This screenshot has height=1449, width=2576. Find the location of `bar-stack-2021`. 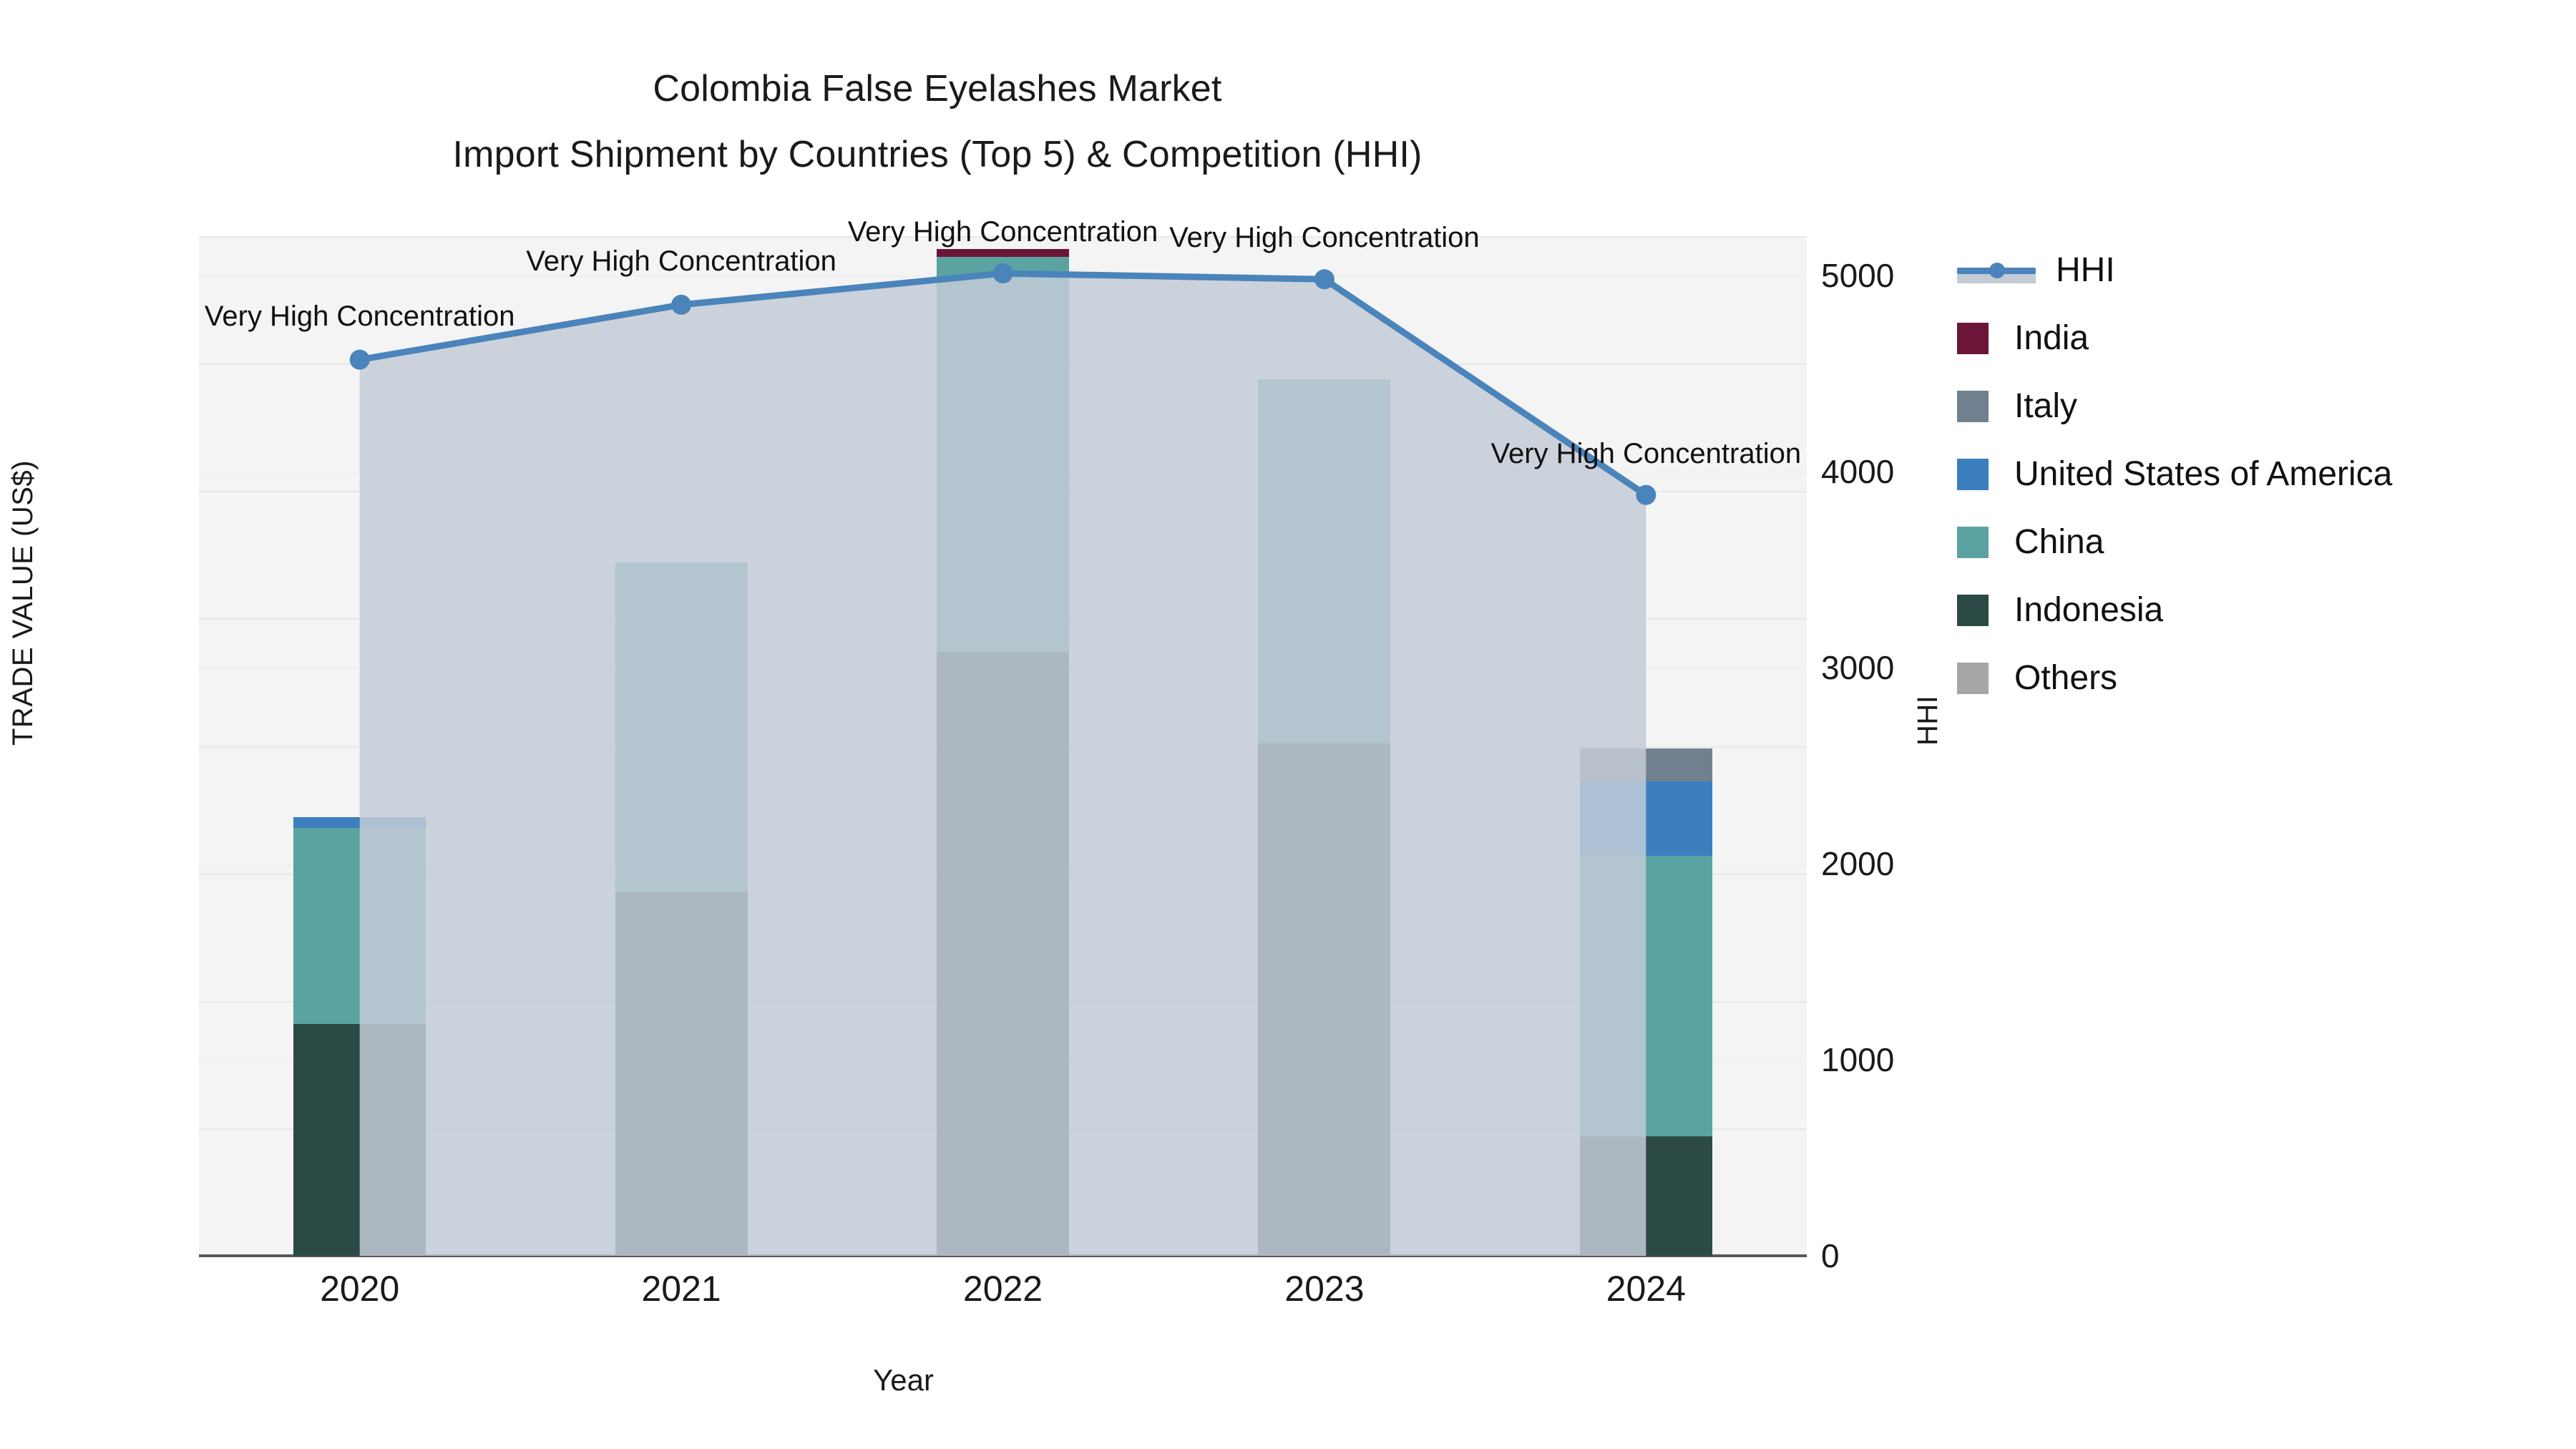

bar-stack-2021 is located at coordinates (681, 746).